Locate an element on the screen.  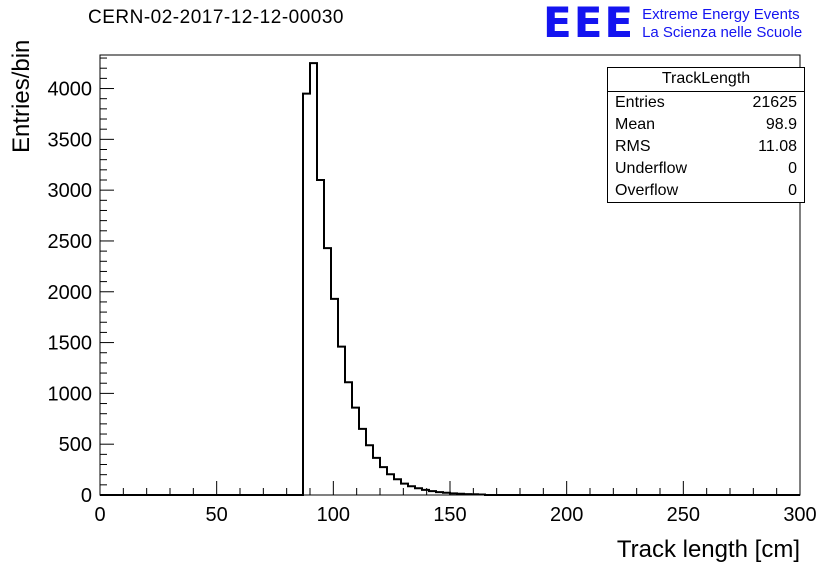
svg-text: 2500 is located at coordinates (70, 242).